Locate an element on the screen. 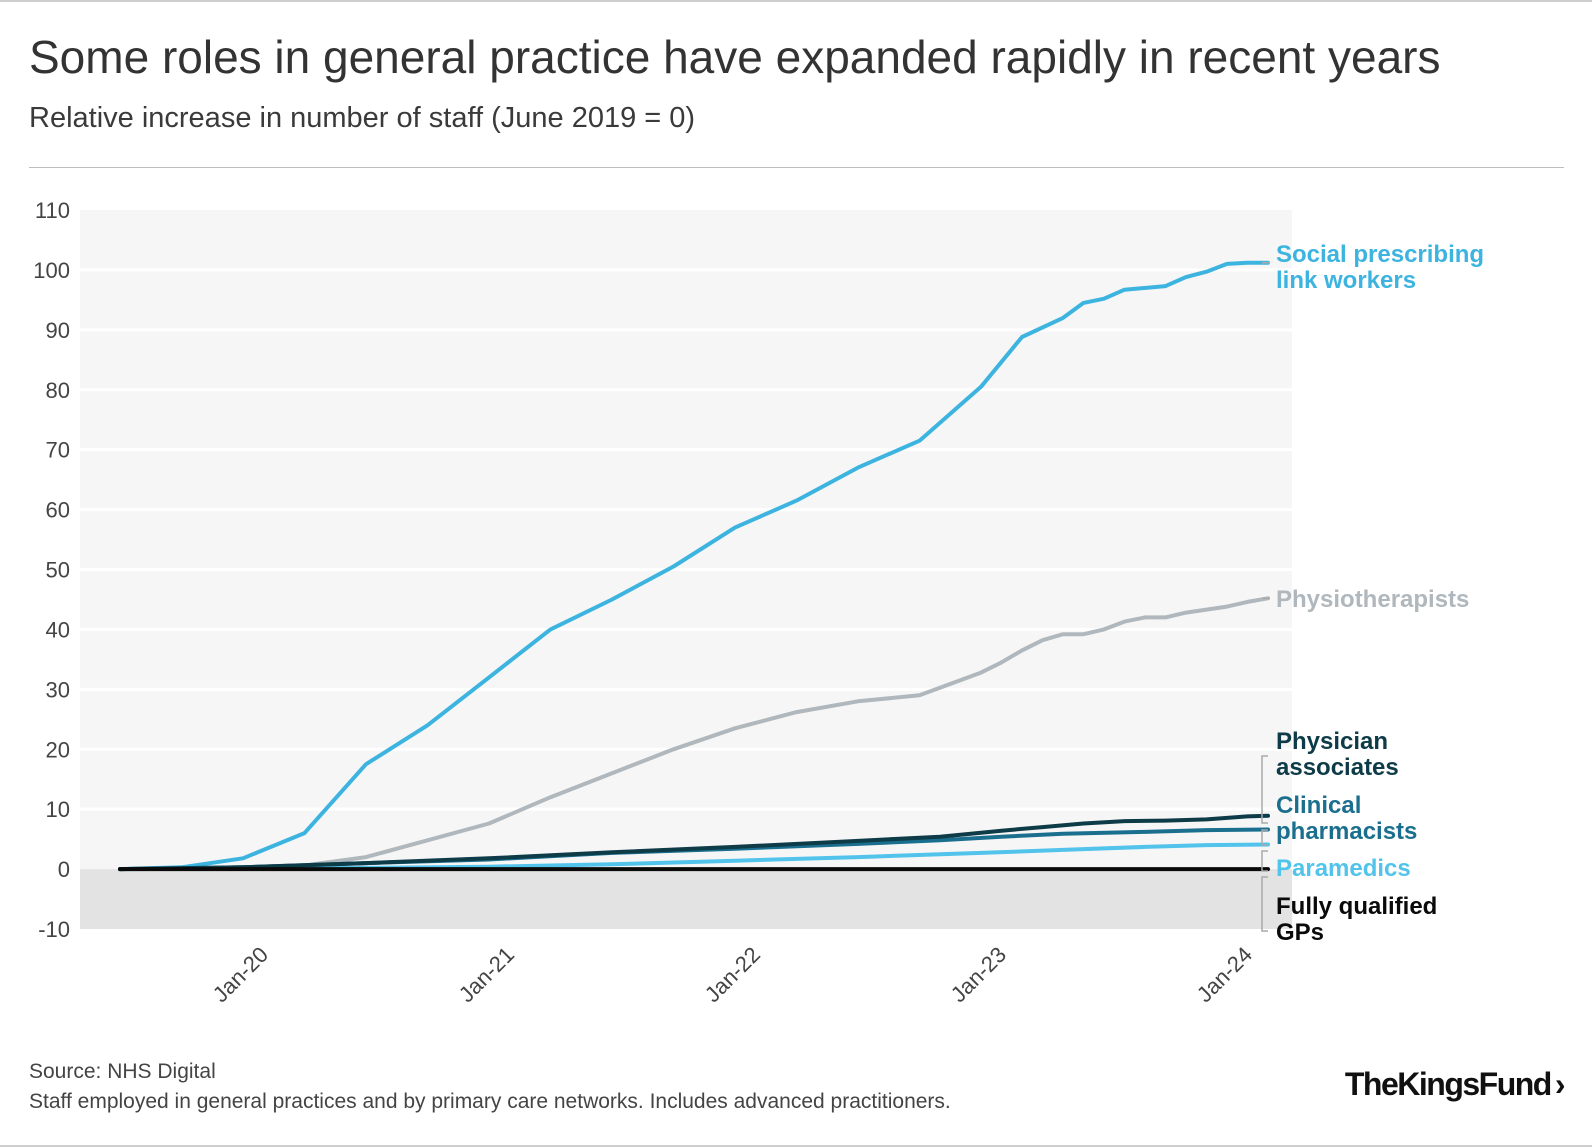  series-label-line: Physician is located at coordinates (1332, 741).